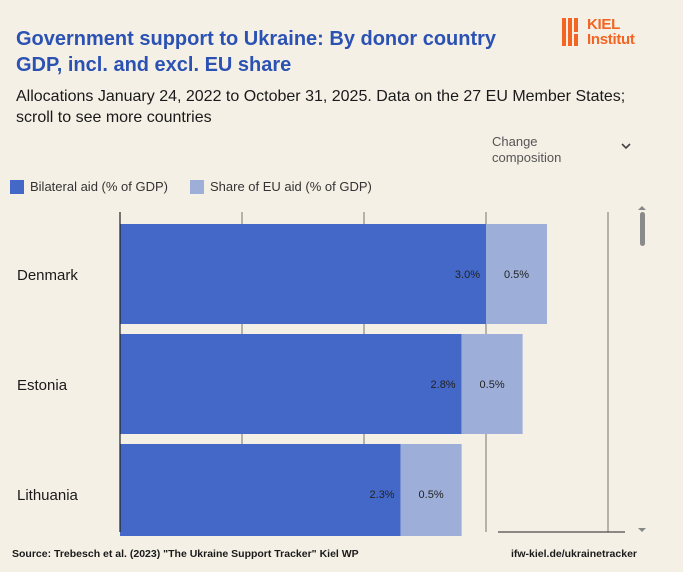 The height and width of the screenshot is (572, 683). I want to click on legend-item-bilateral: Bilateral aid (% of GDP), so click(89, 186).